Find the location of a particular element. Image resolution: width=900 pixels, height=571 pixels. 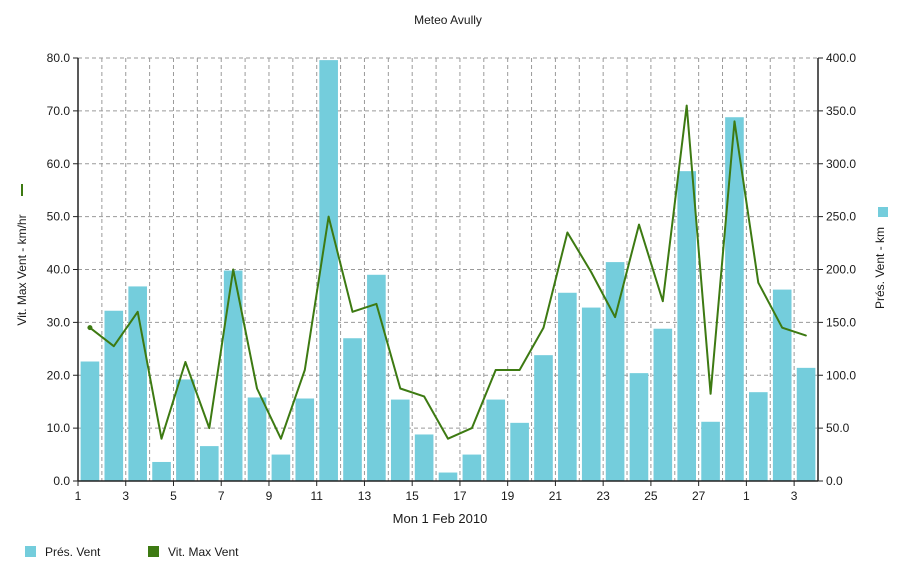

y-right-tick-label: 400.0 is located at coordinates (841, 58).